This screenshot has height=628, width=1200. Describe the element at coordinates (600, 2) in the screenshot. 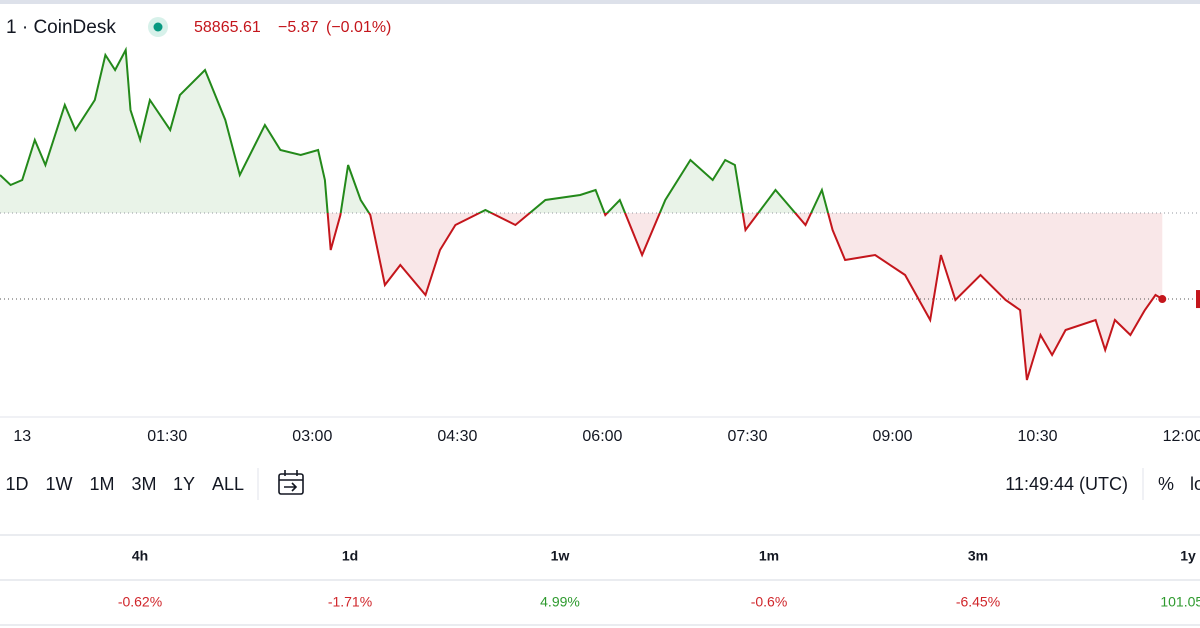

I see `top-bar` at that location.